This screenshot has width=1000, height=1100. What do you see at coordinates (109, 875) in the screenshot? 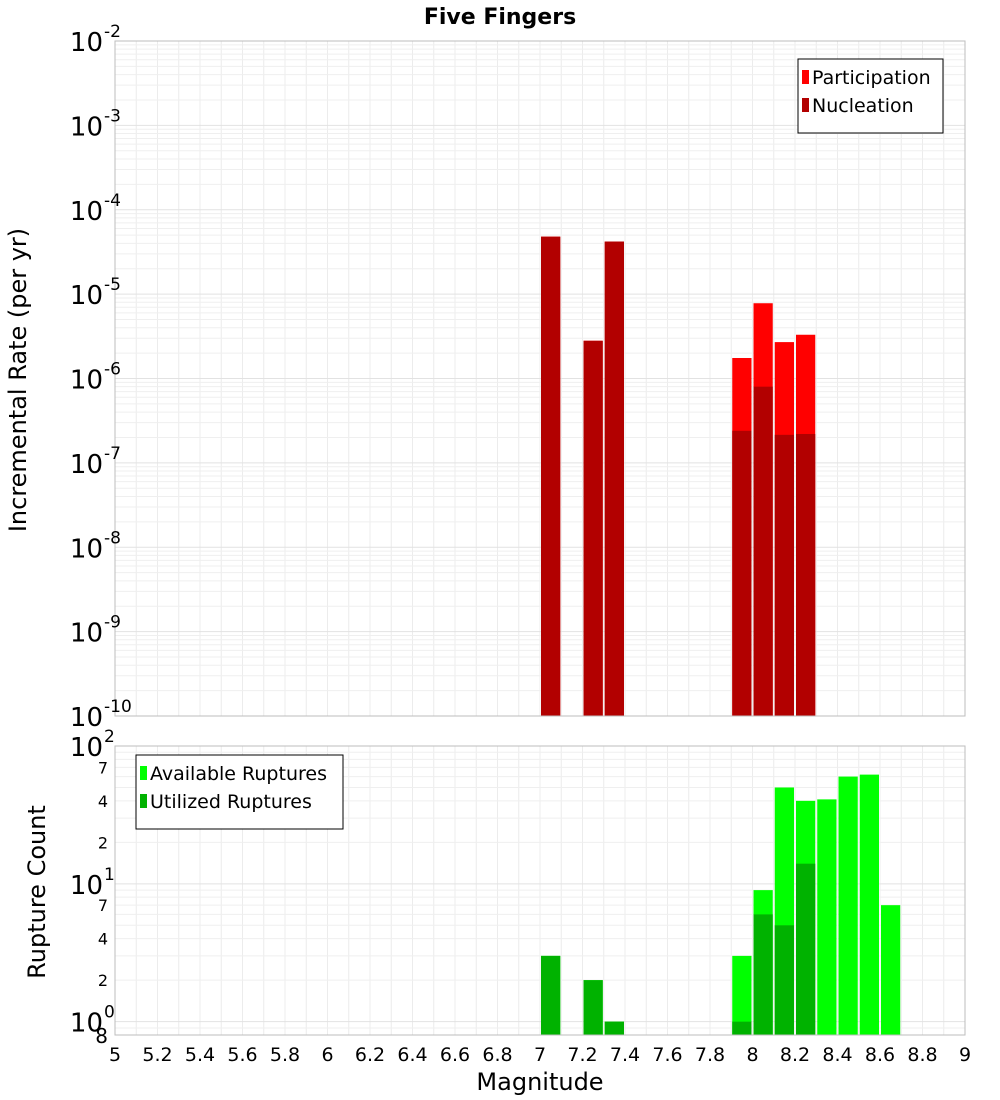
I see `bottom-y-tick-exponent: 1` at bounding box center [109, 875].